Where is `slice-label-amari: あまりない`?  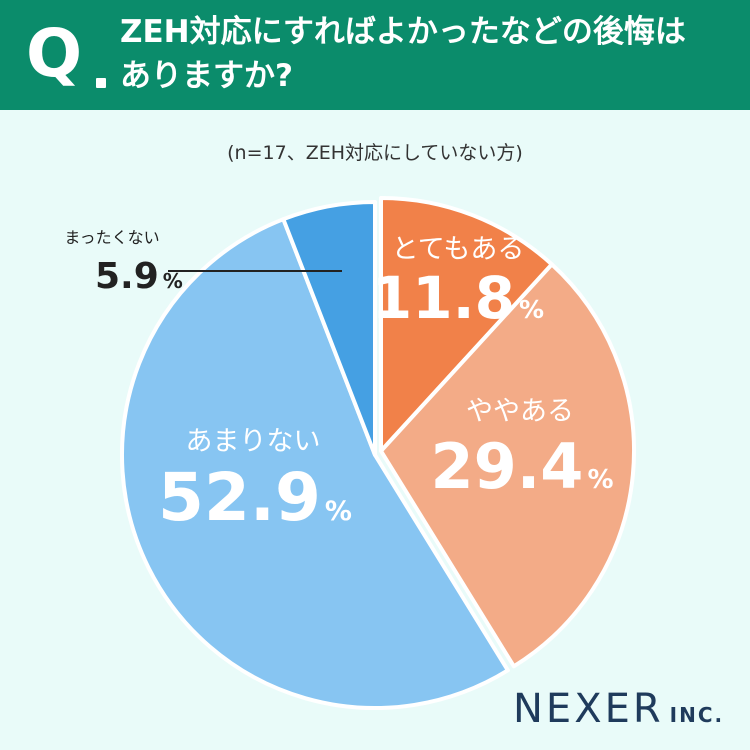
slice-label-amari: あまりない is located at coordinates (253, 441).